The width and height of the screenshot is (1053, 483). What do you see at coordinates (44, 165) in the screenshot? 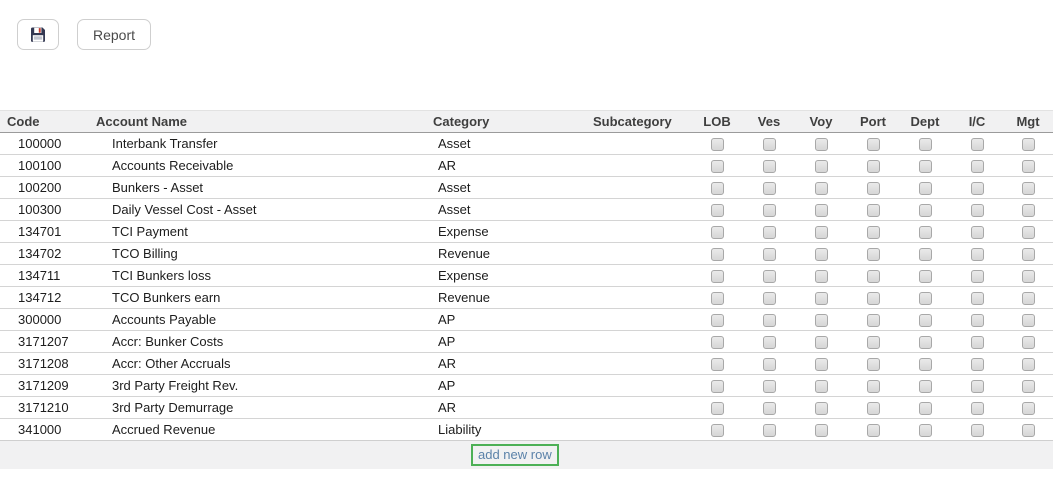
I see `code-cell: 100100` at bounding box center [44, 165].